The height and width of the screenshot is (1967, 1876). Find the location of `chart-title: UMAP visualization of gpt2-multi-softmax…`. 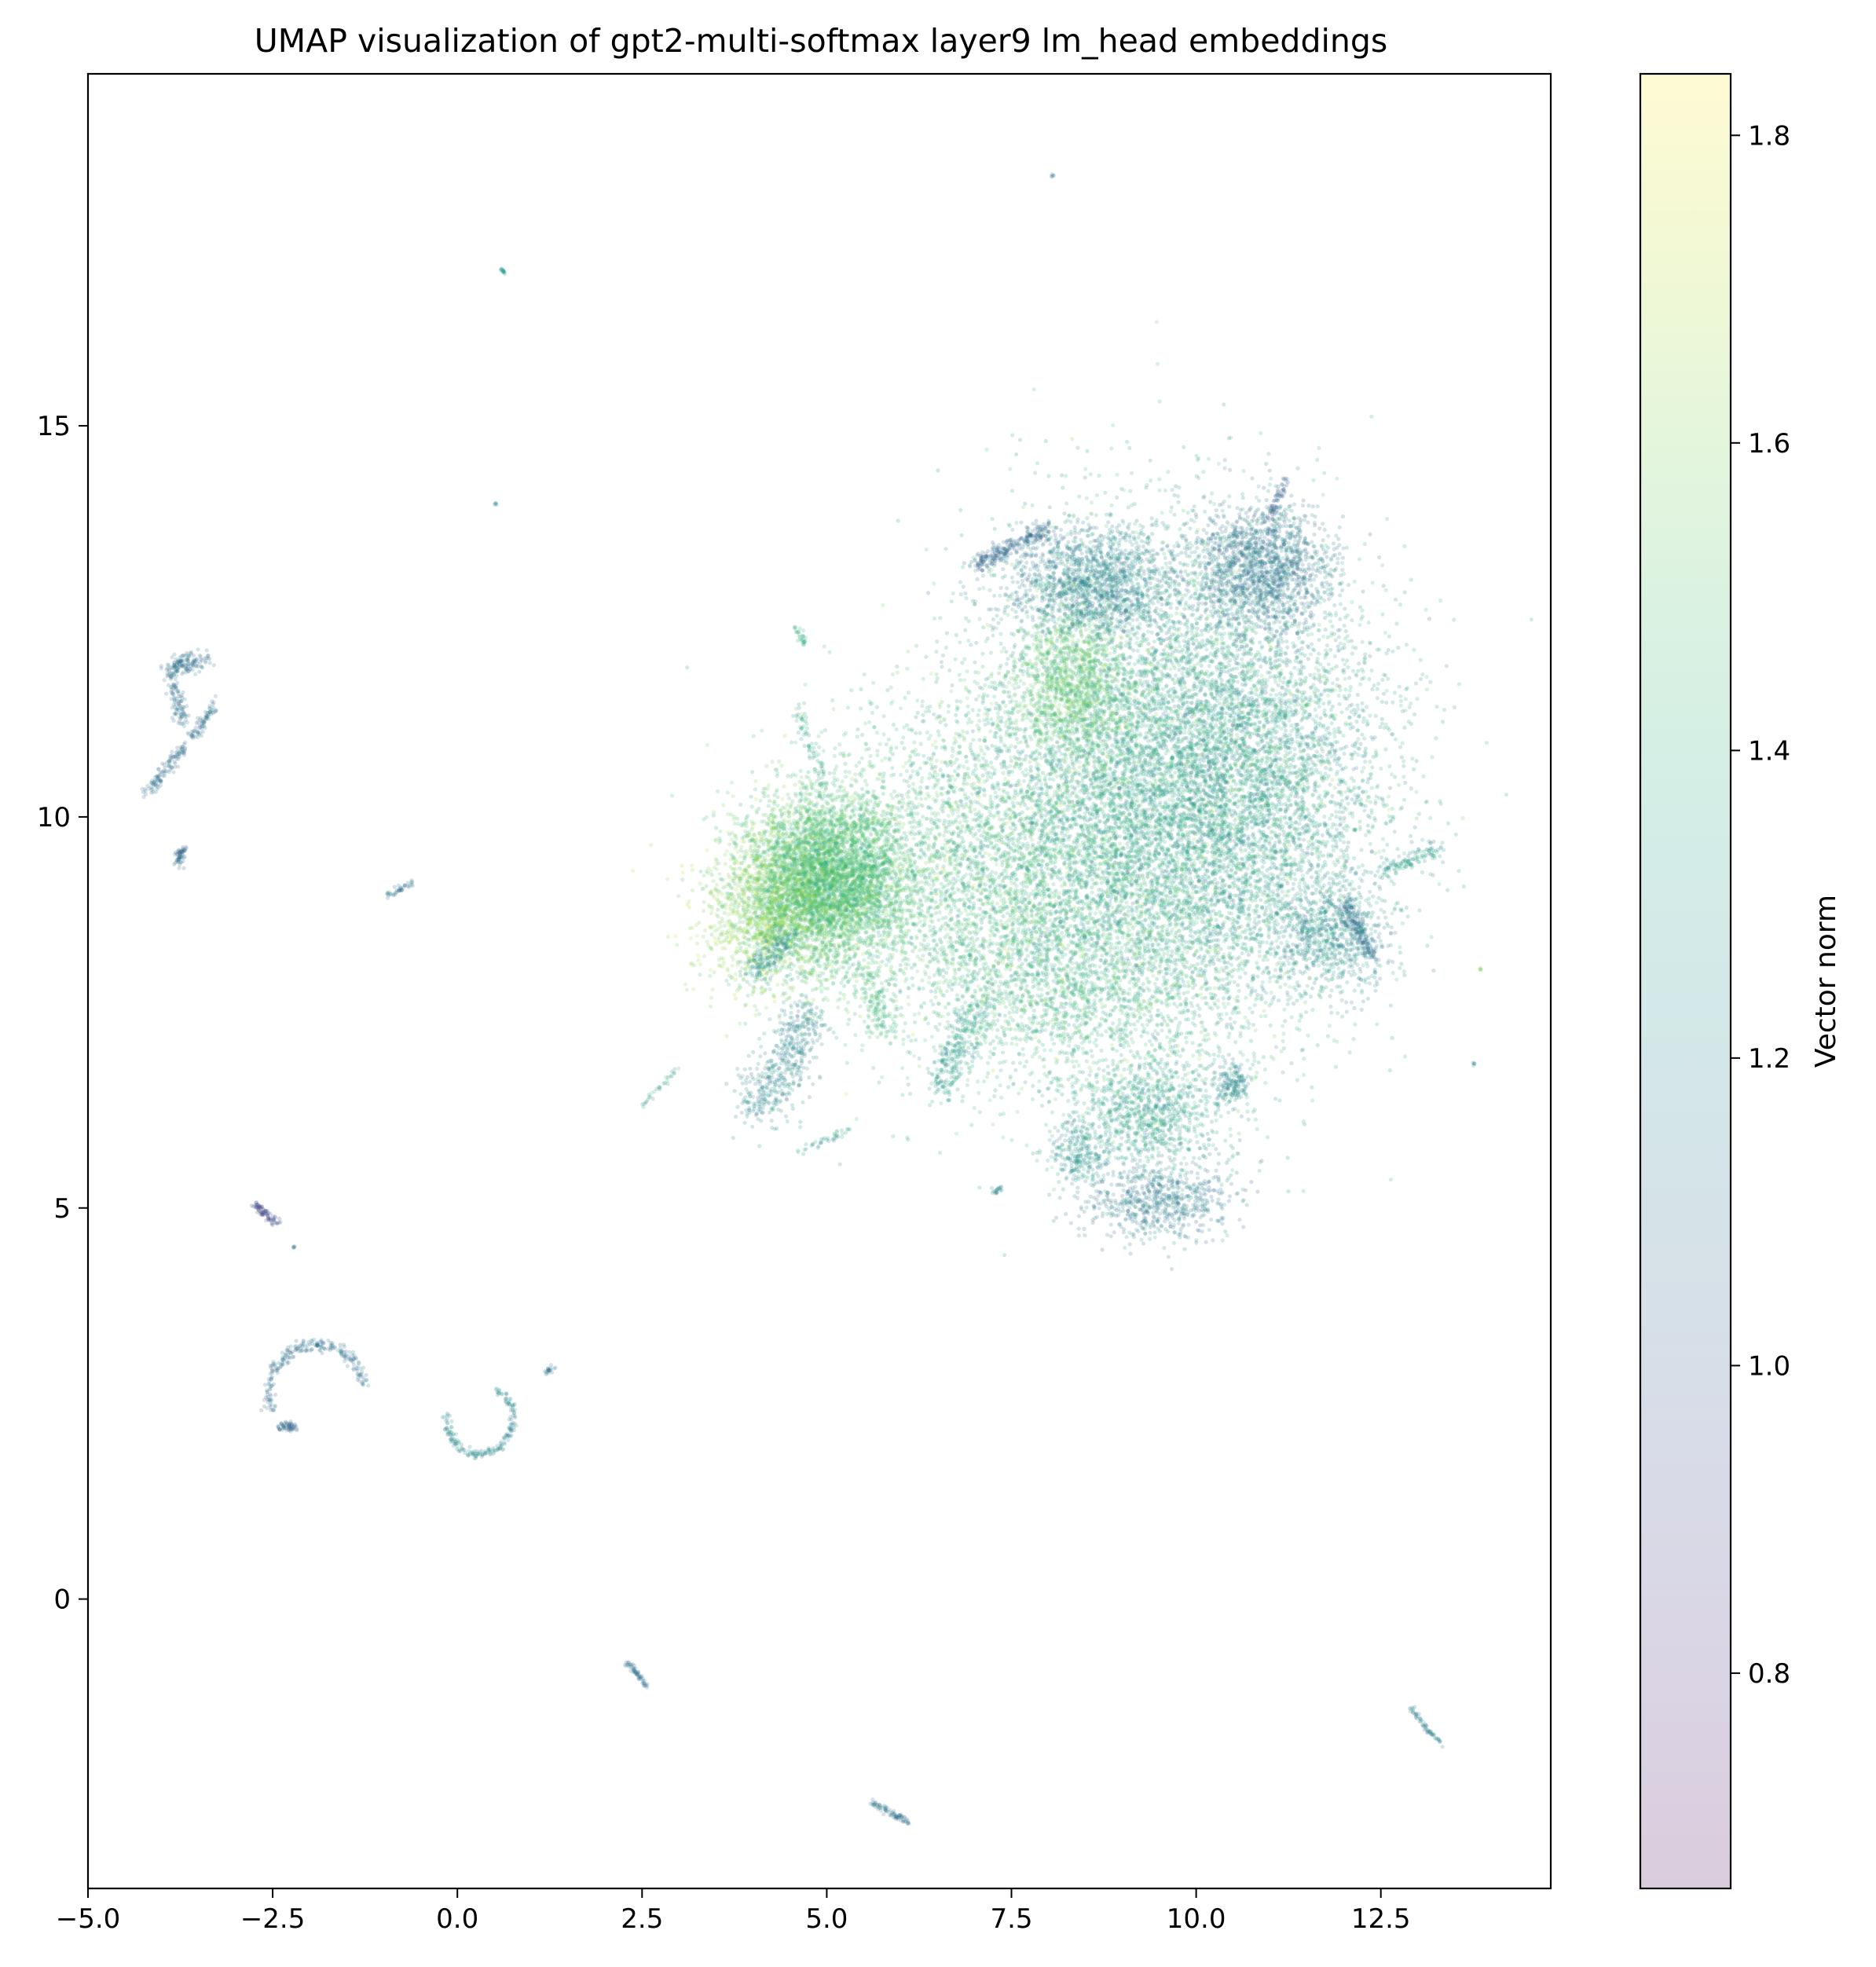

chart-title: UMAP visualization of gpt2-multi-softmax… is located at coordinates (821, 41).